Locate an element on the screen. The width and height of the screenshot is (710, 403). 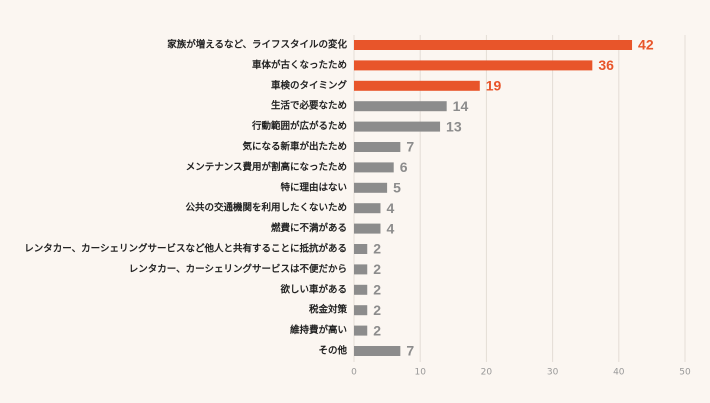
category-label: 維持費が高い is located at coordinates (318, 330).